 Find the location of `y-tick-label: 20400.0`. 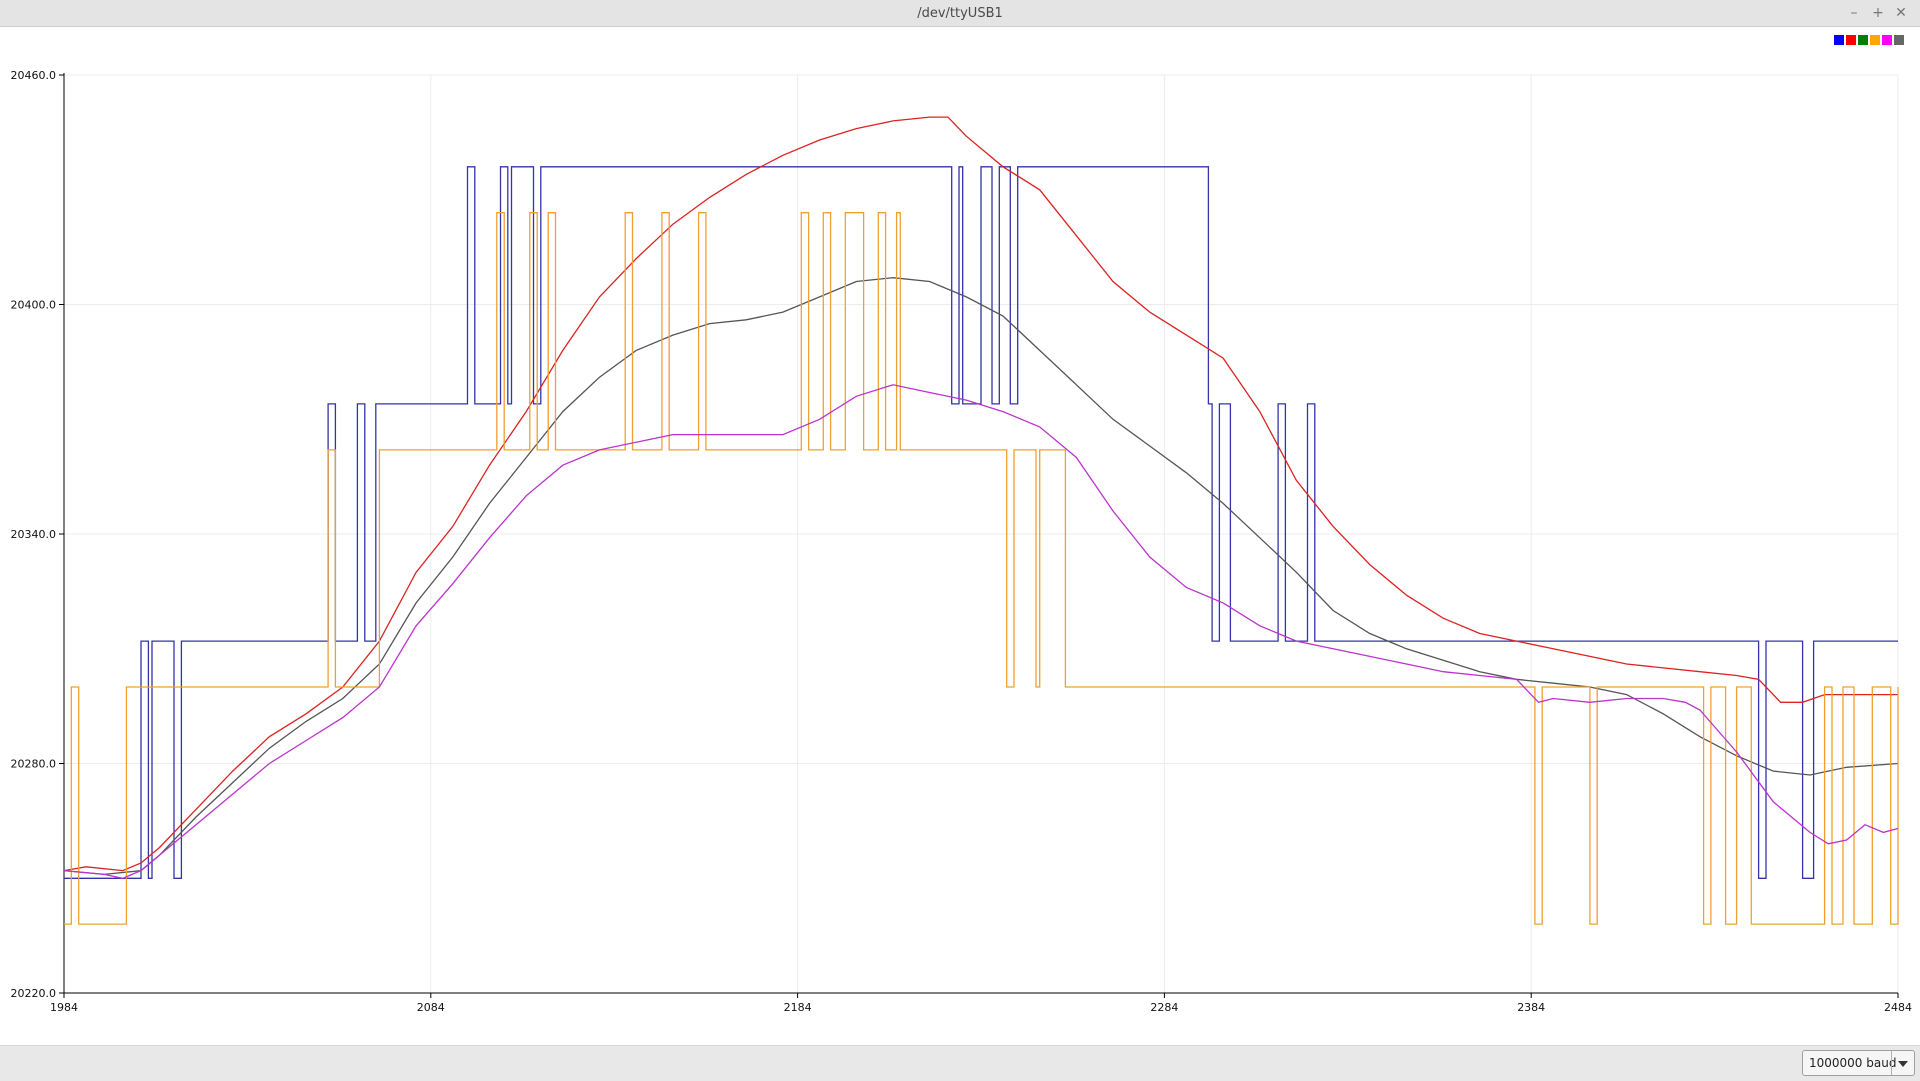

y-tick-label: 20400.0 is located at coordinates (34, 305).